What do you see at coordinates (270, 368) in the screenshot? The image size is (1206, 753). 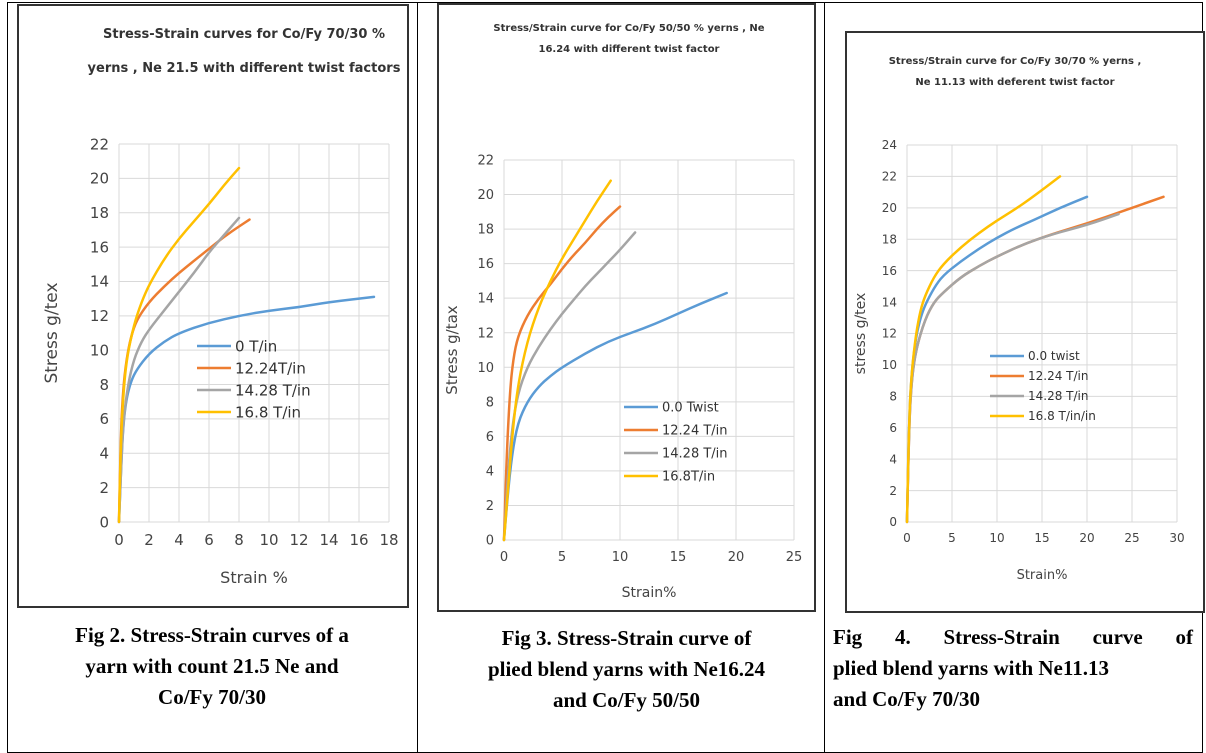 I see `legend-label: 12.24T/in` at bounding box center [270, 368].